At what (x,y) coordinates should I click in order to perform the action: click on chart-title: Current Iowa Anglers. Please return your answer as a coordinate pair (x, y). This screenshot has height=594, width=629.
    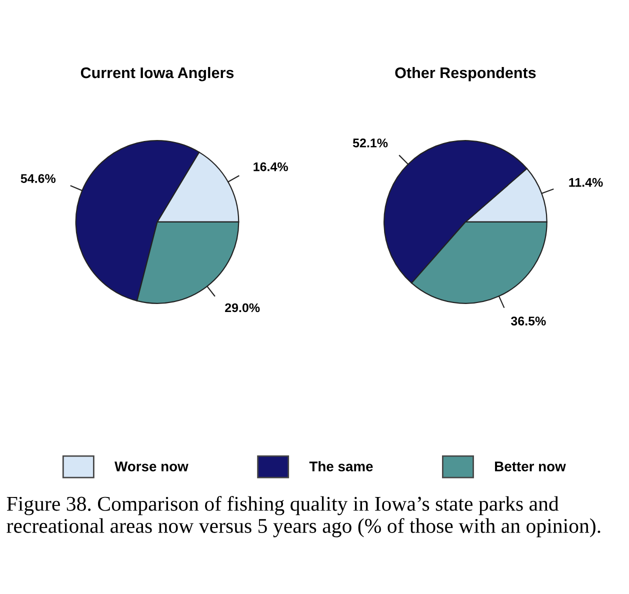
    Looking at the image, I should click on (157, 74).